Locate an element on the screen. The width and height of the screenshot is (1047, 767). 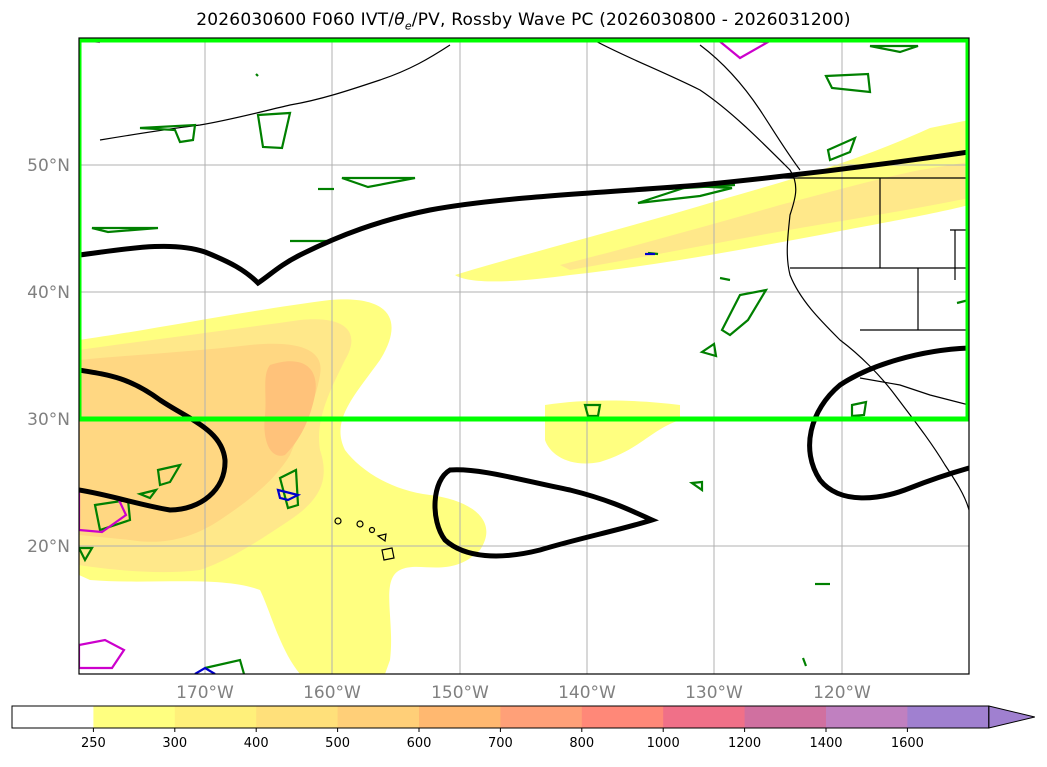
lat-label-40: 40°N is located at coordinates (48, 293).